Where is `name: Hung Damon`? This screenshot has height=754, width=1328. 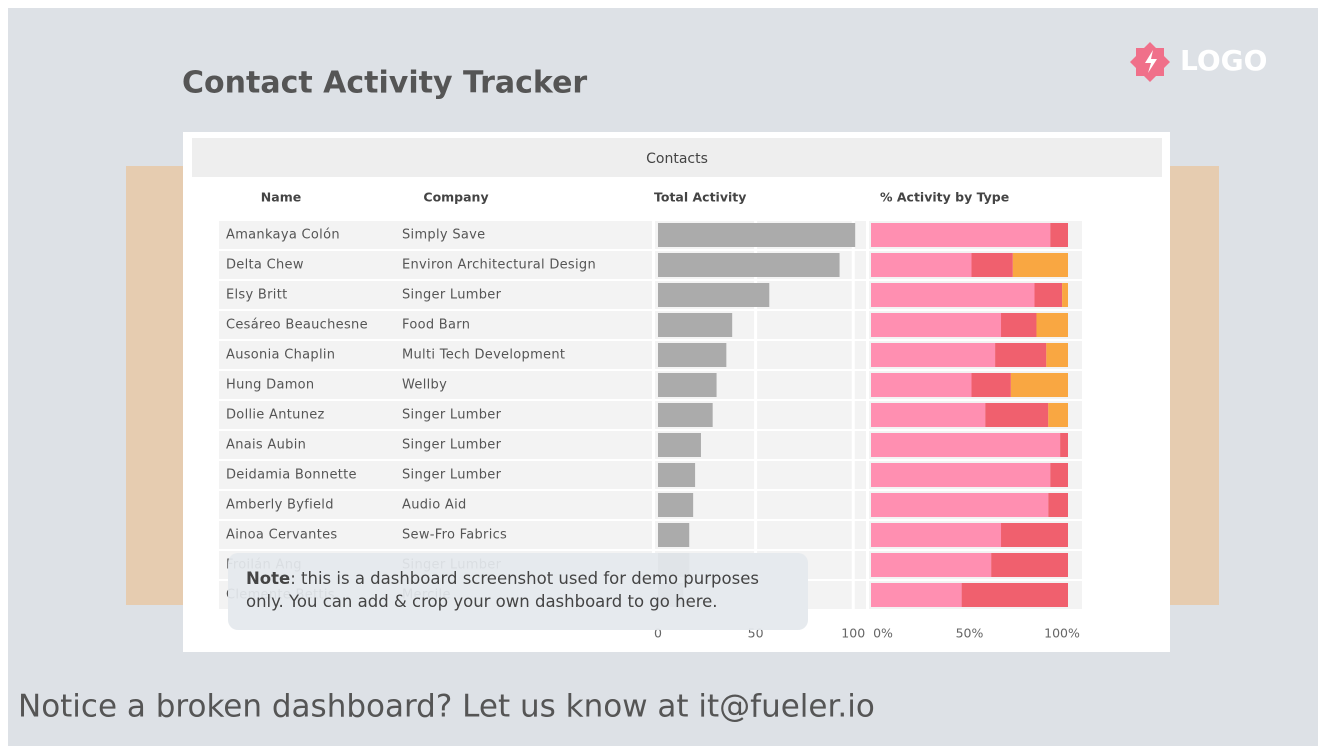 name: Hung Damon is located at coordinates (270, 385).